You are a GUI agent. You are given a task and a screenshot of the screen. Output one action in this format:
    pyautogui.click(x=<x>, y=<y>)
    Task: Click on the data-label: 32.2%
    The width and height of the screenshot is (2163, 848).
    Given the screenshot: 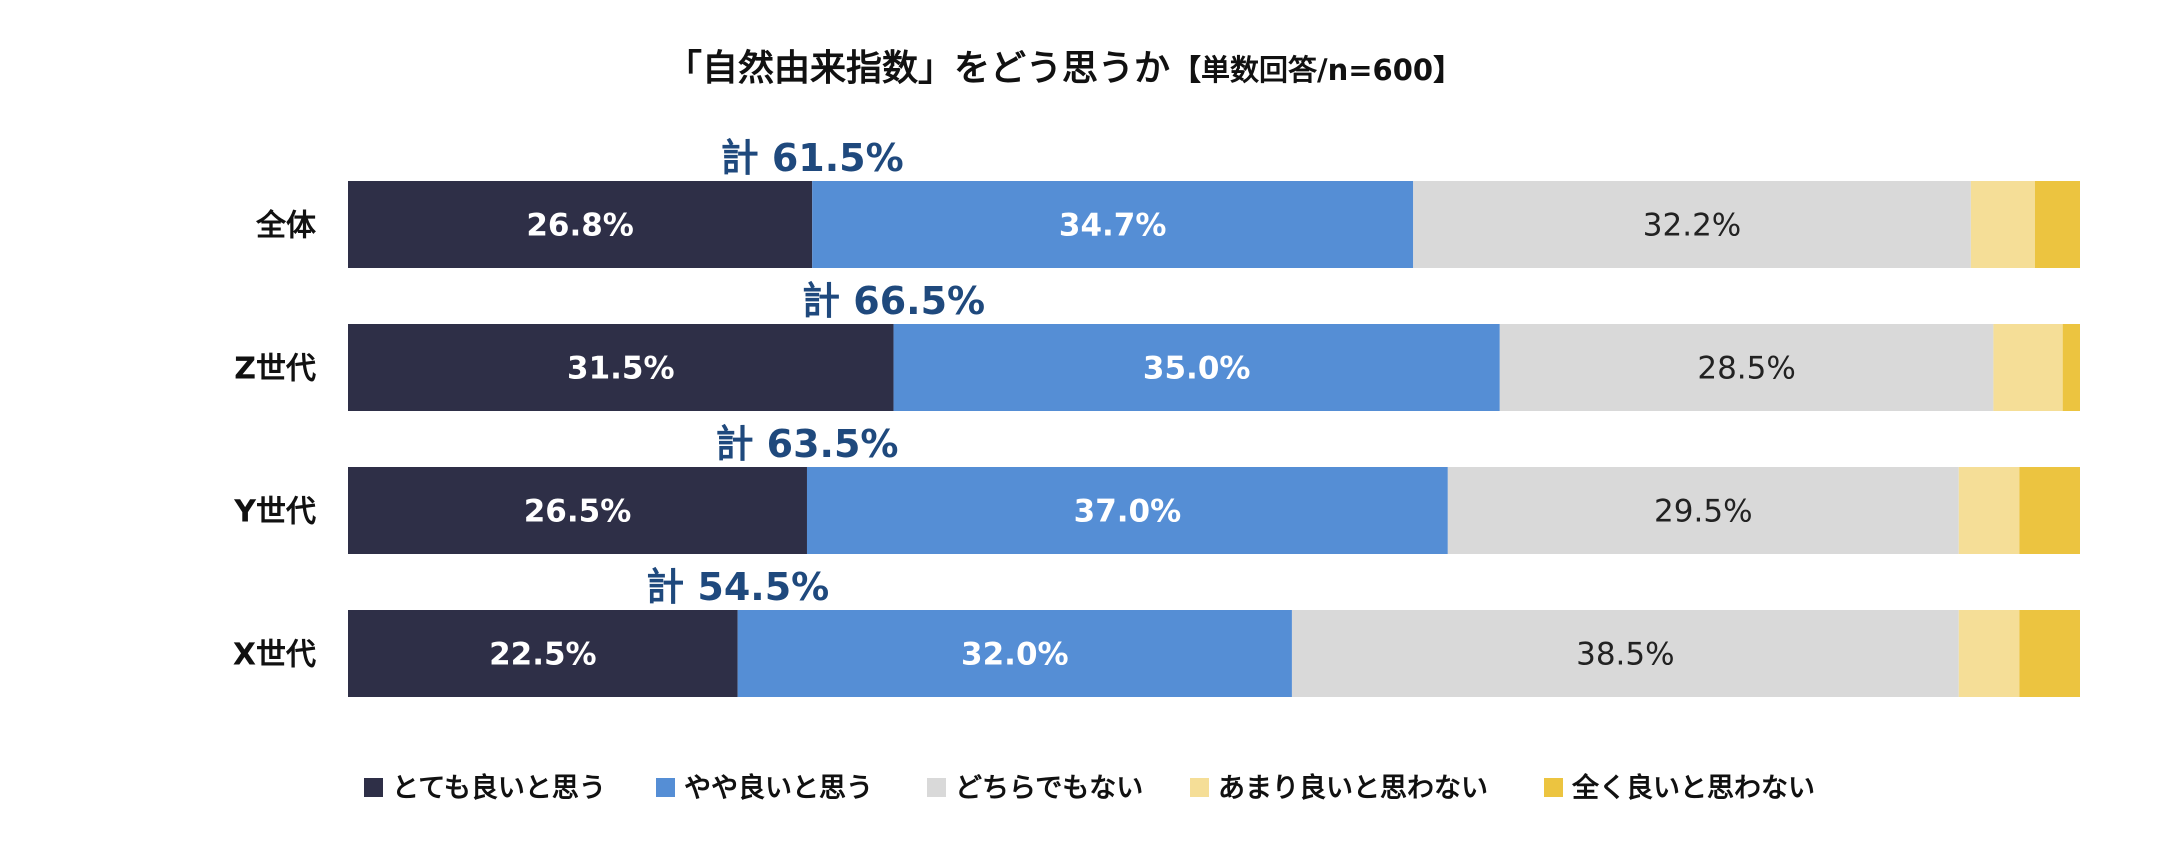 What is the action you would take?
    pyautogui.click(x=1692, y=226)
    